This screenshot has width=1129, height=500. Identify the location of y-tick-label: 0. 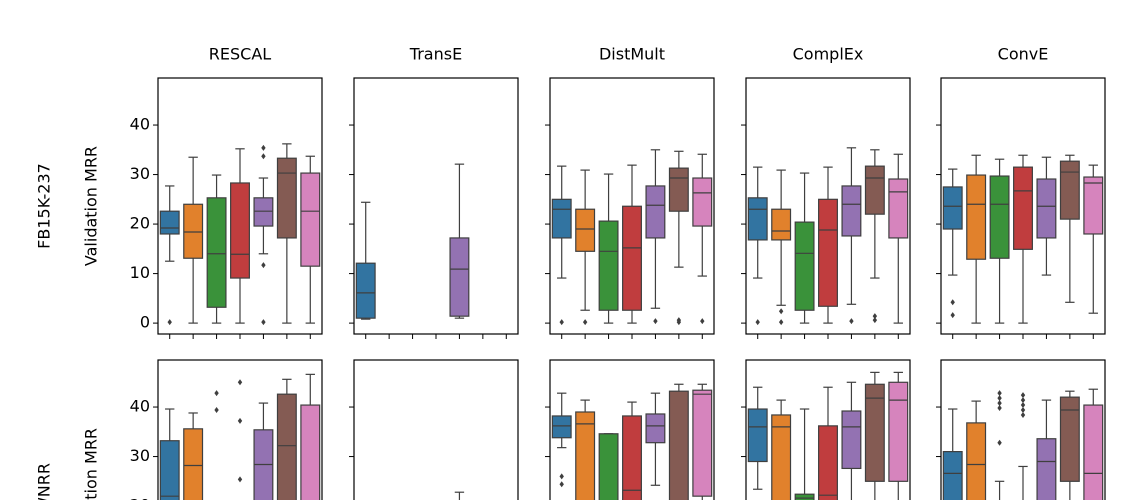
(145, 322).